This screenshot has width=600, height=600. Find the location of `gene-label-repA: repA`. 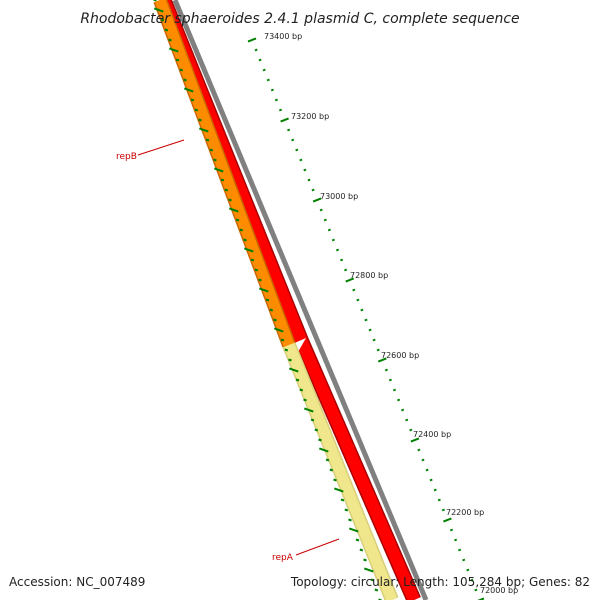

gene-label-repA: repA is located at coordinates (283, 558).